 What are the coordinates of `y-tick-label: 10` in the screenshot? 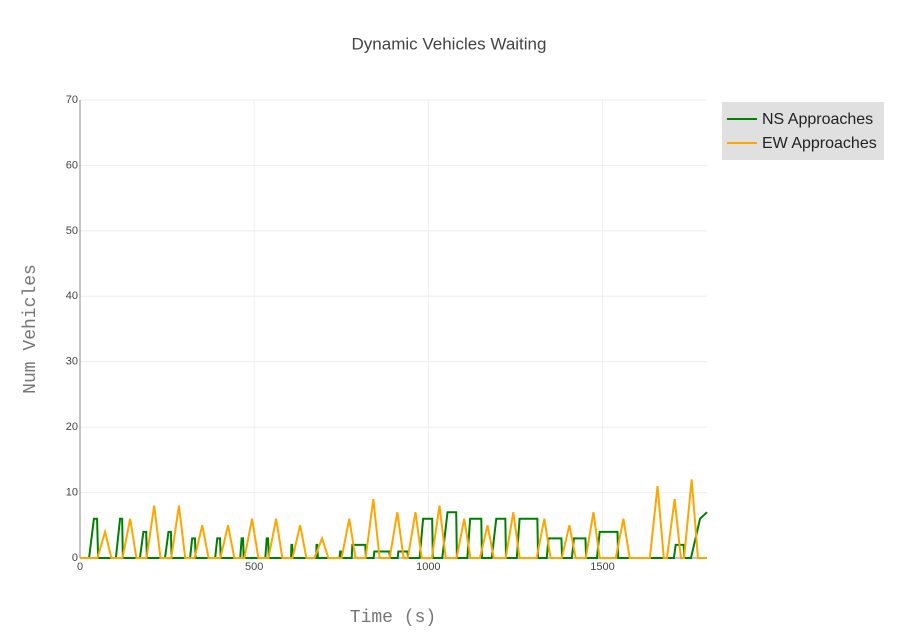 It's located at (72, 492).